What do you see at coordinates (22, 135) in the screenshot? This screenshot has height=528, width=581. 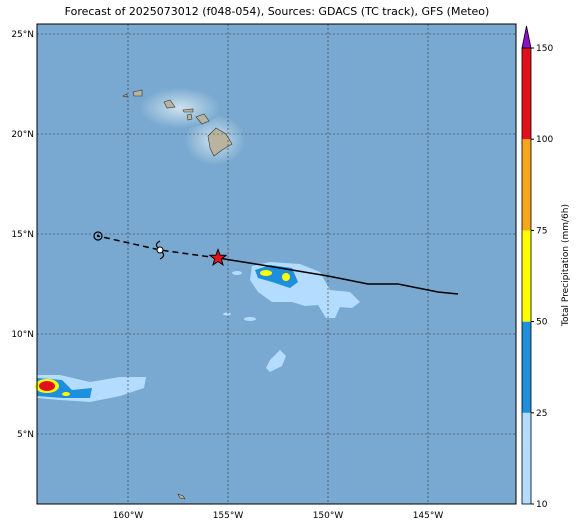 I see `y-tick-label: 20°N` at bounding box center [22, 135].